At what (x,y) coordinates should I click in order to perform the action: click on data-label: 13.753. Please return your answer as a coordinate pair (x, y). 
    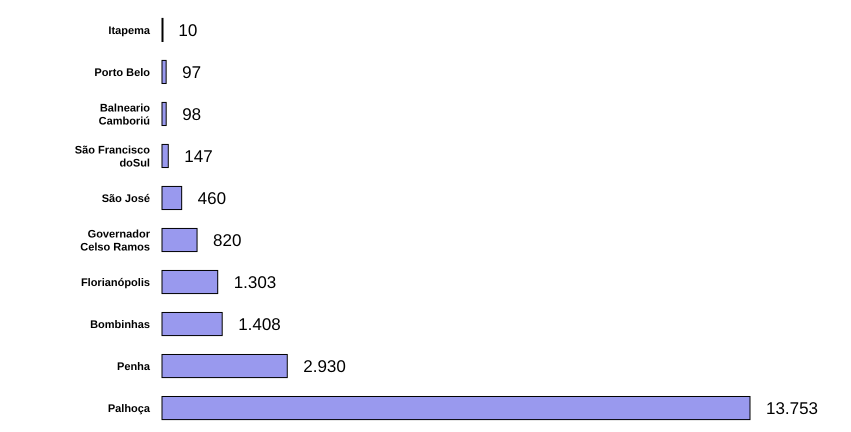
    Looking at the image, I should click on (792, 408).